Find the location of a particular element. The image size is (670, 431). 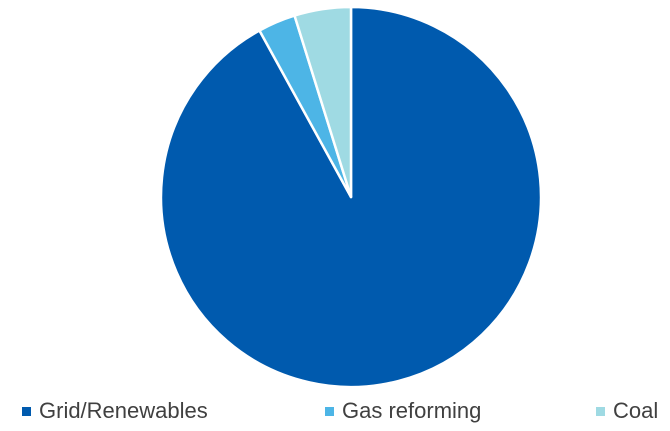

legend-label-gas-reforming: Gas reforming is located at coordinates (411, 410).